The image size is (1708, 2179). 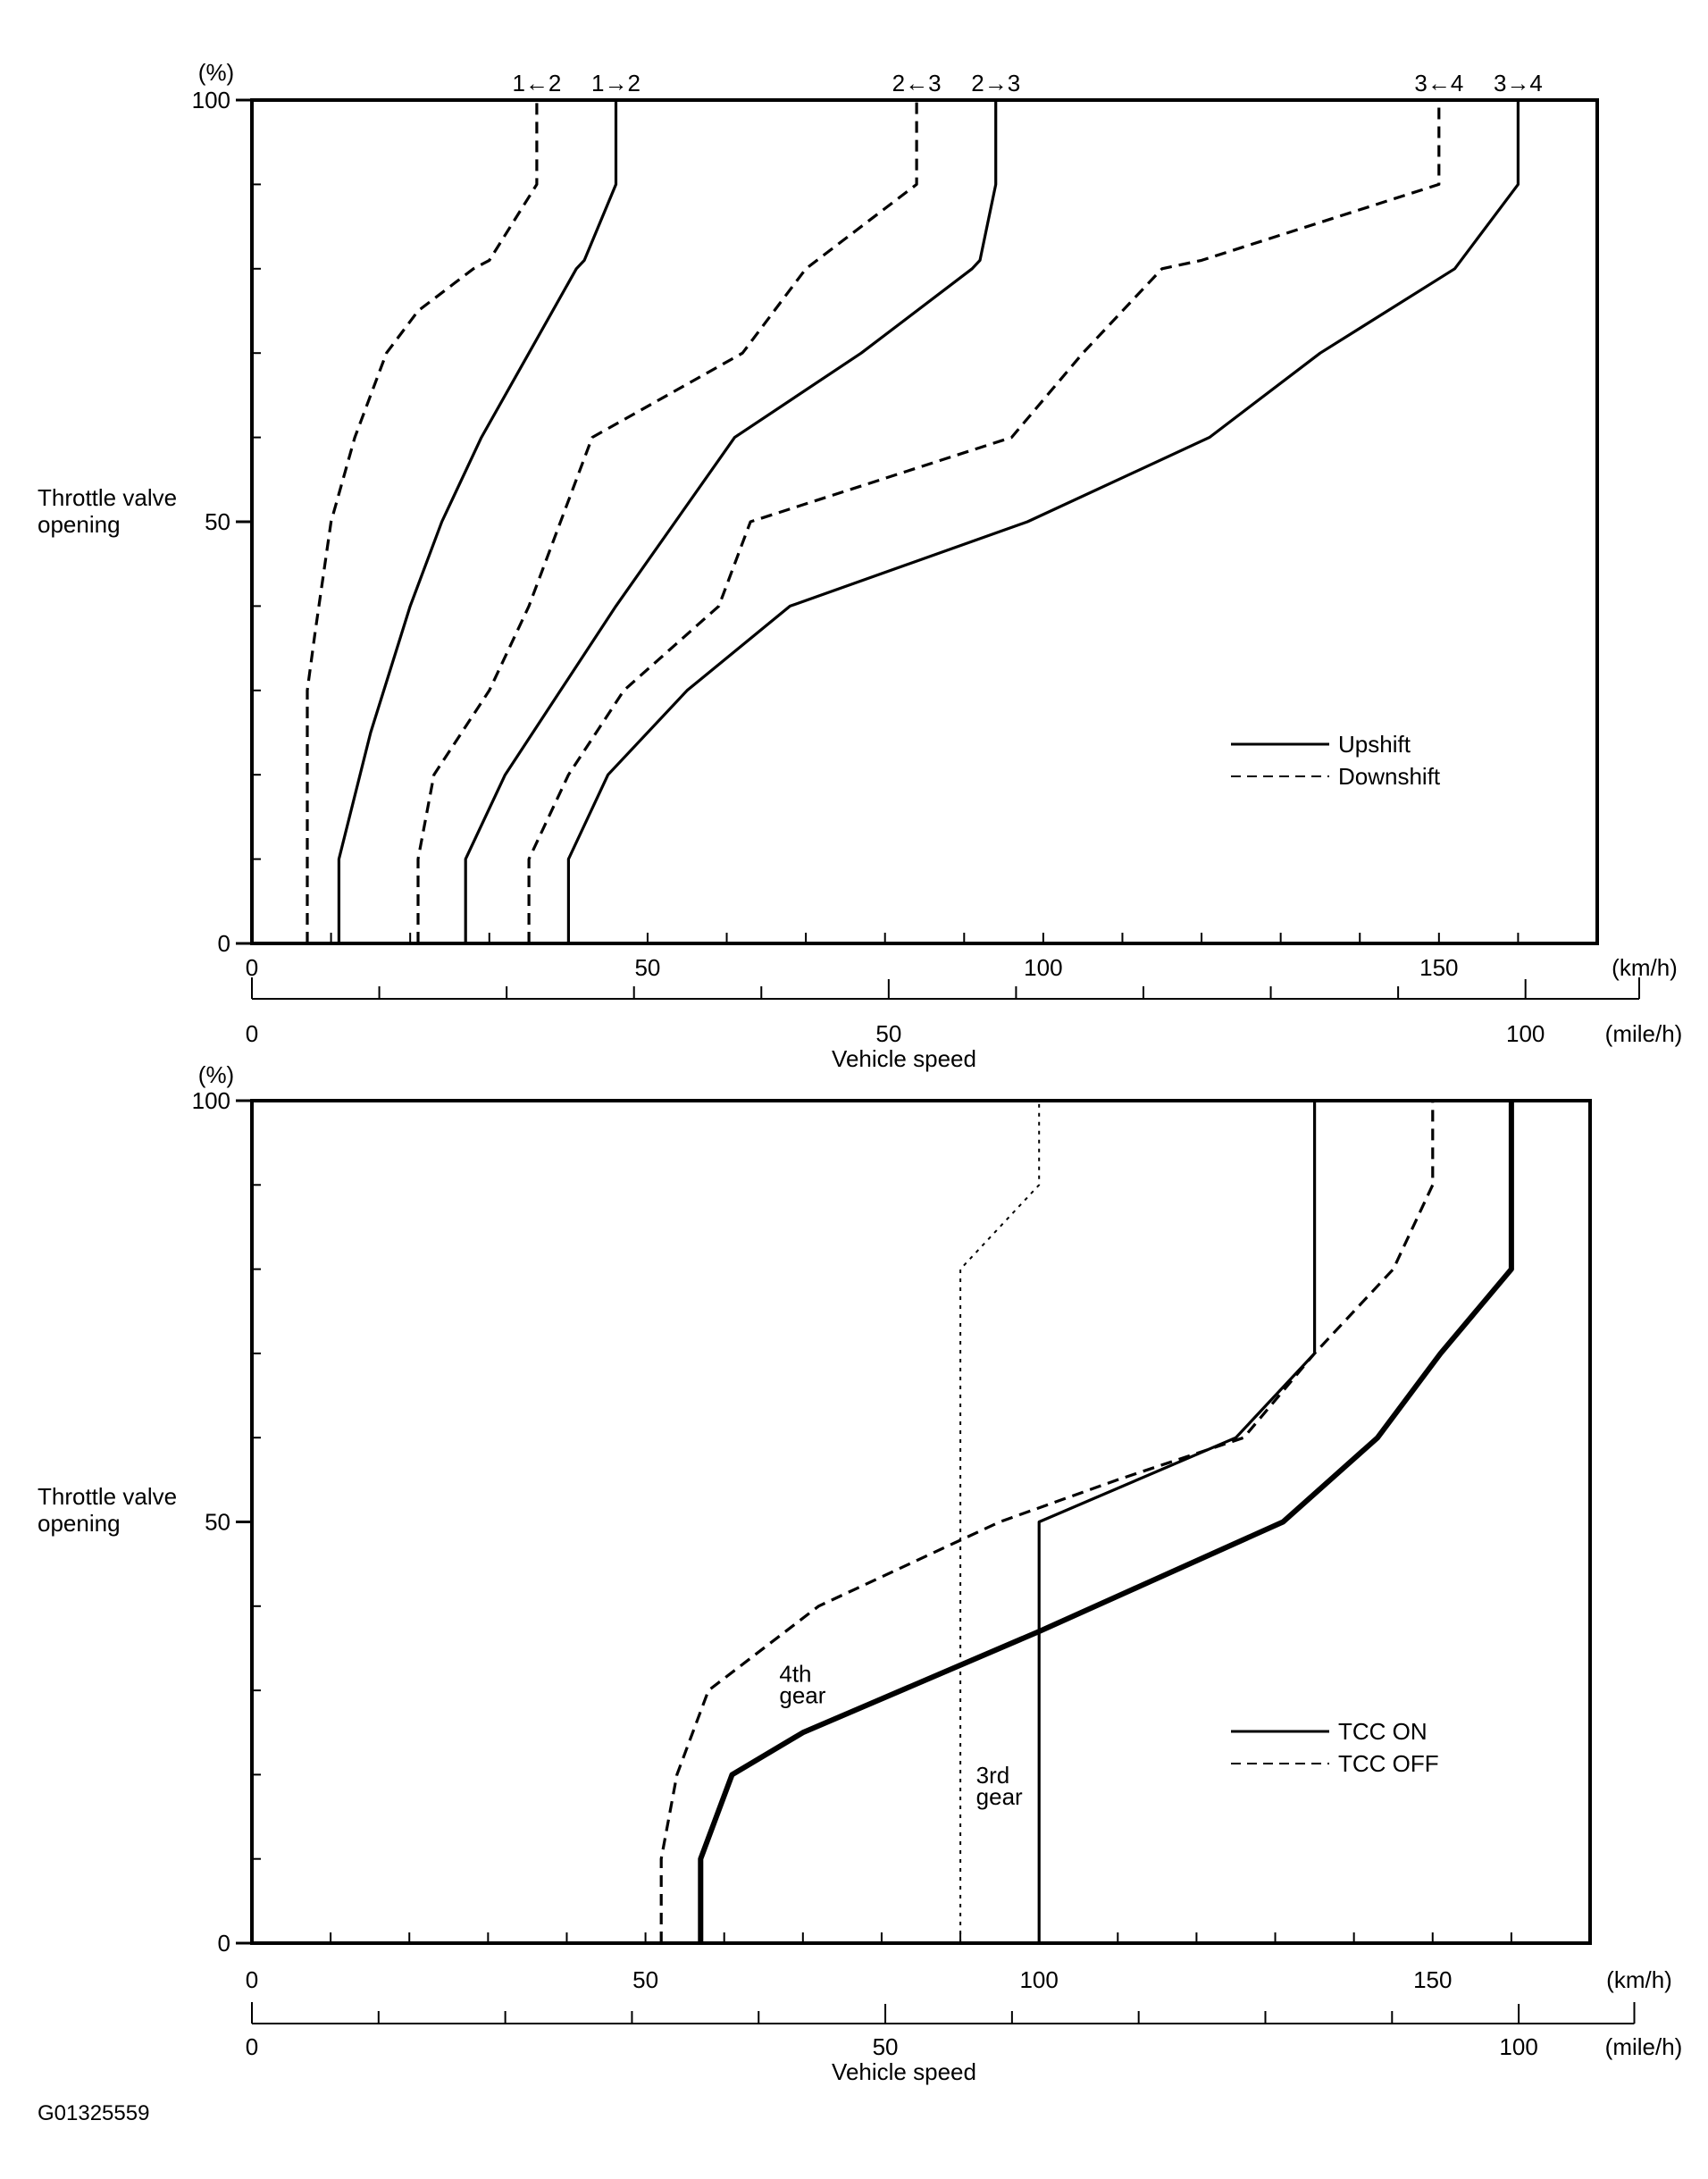 I want to click on legend-dashed-label: TCC OFF, so click(x=1388, y=1763).